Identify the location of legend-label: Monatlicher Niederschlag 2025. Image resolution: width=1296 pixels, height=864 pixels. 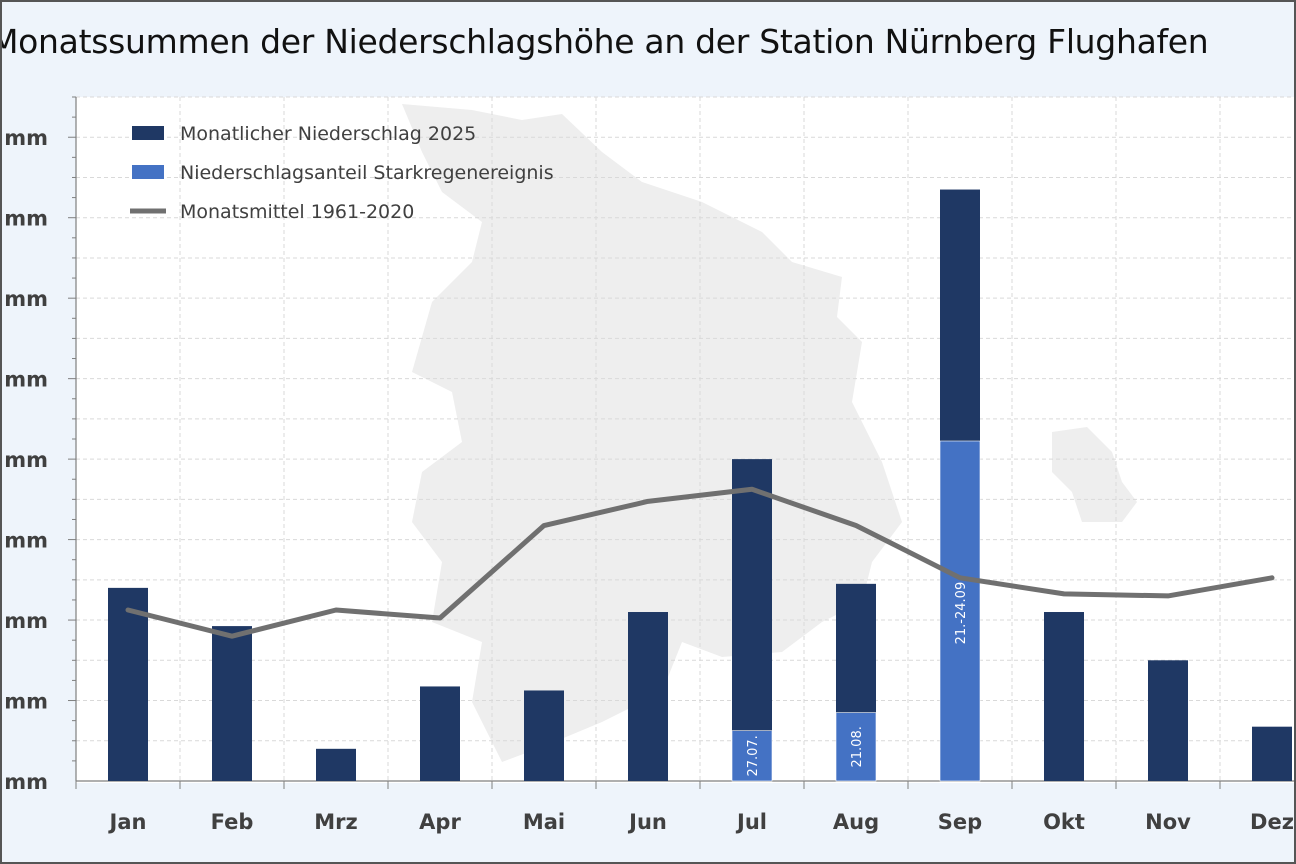
(328, 134).